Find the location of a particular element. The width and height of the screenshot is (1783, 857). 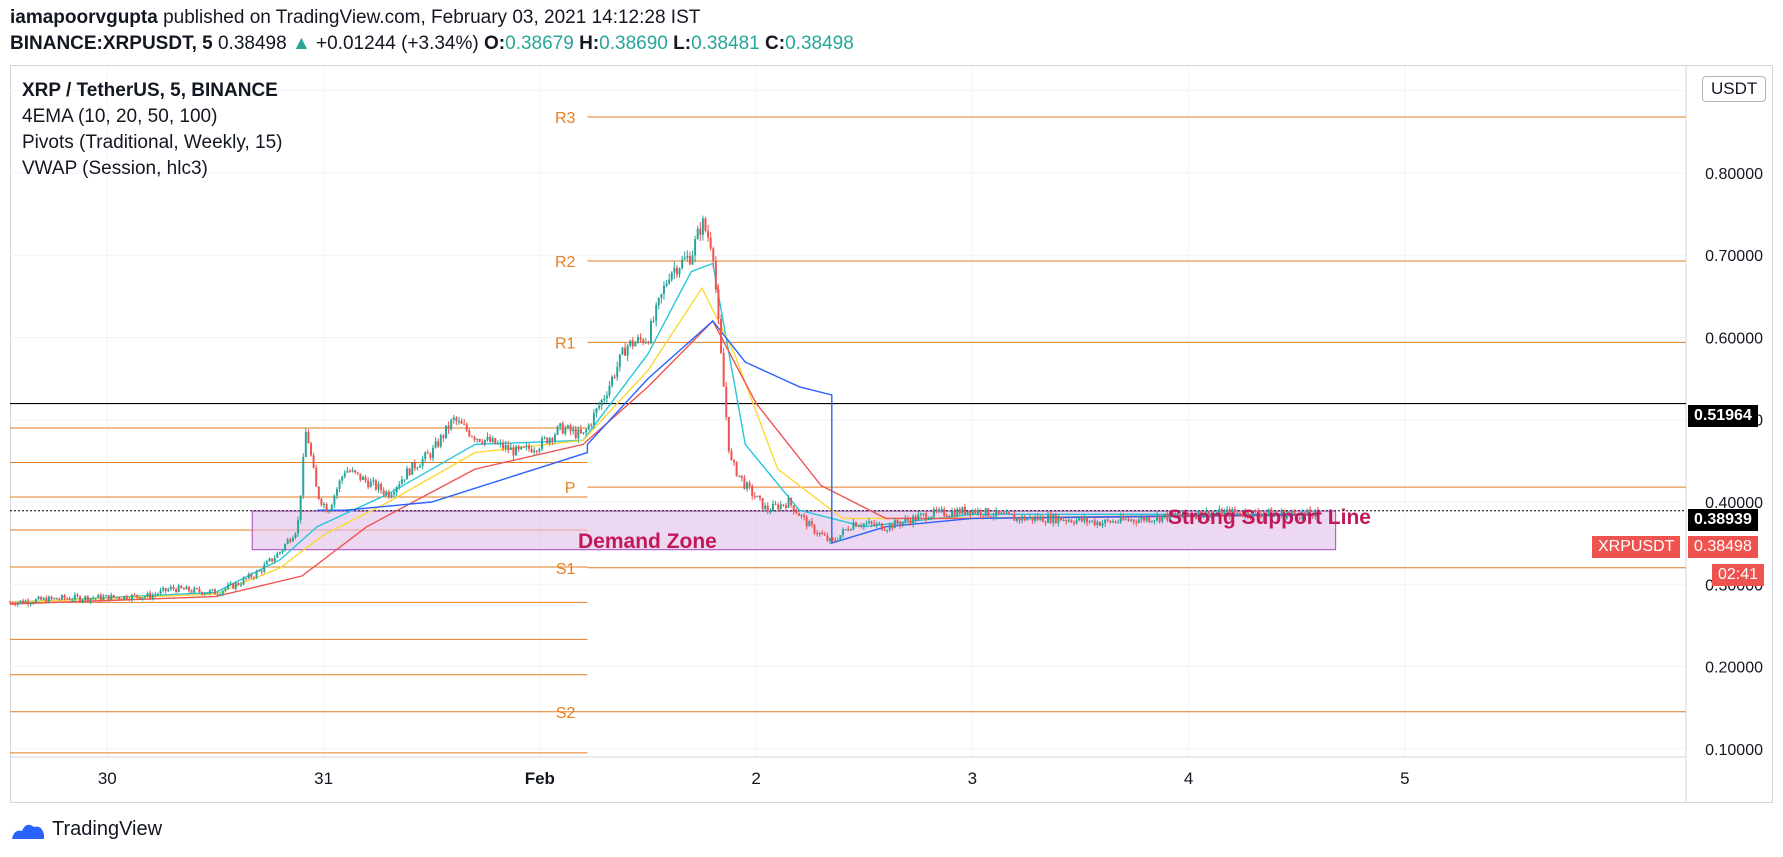

time-tick-3: 2 is located at coordinates (755, 778).